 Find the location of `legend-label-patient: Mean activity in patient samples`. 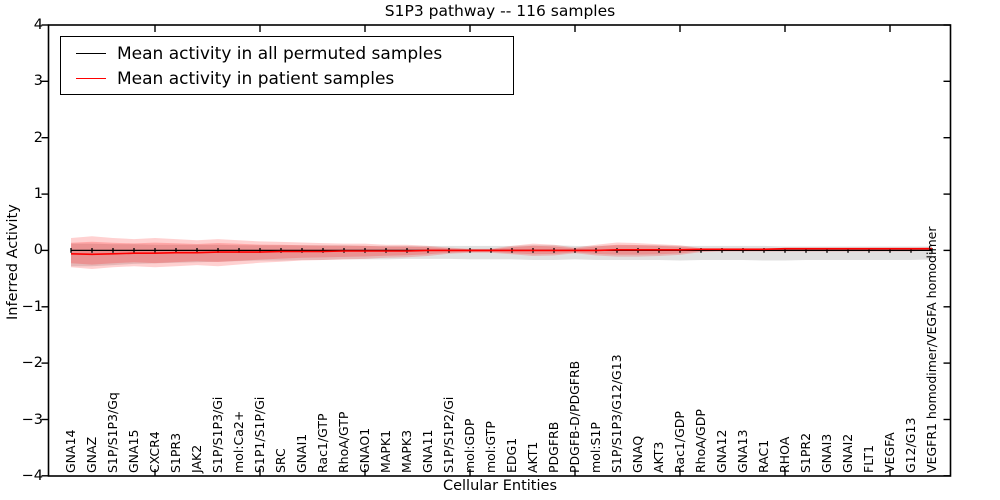

legend-label-patient: Mean activity in patient samples is located at coordinates (256, 78).